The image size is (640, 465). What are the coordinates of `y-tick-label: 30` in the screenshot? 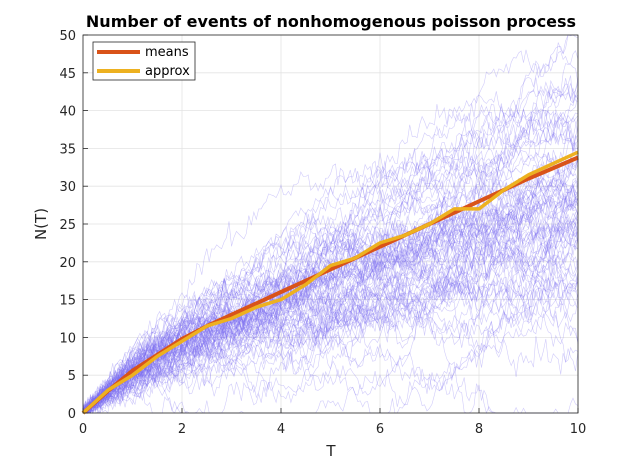 It's located at (67, 187).